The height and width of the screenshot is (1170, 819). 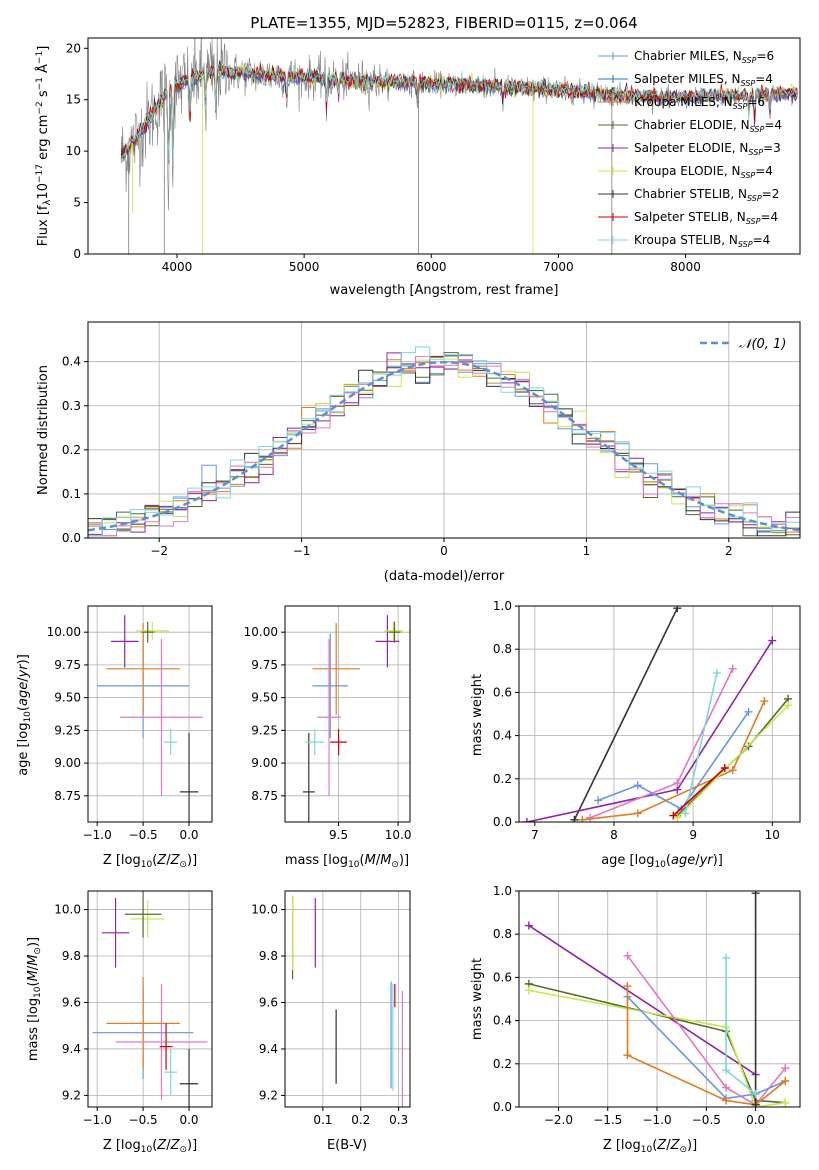 What do you see at coordinates (762, 344) in the screenshot?
I see `normal-legend-label: 𝒩(0, 1)` at bounding box center [762, 344].